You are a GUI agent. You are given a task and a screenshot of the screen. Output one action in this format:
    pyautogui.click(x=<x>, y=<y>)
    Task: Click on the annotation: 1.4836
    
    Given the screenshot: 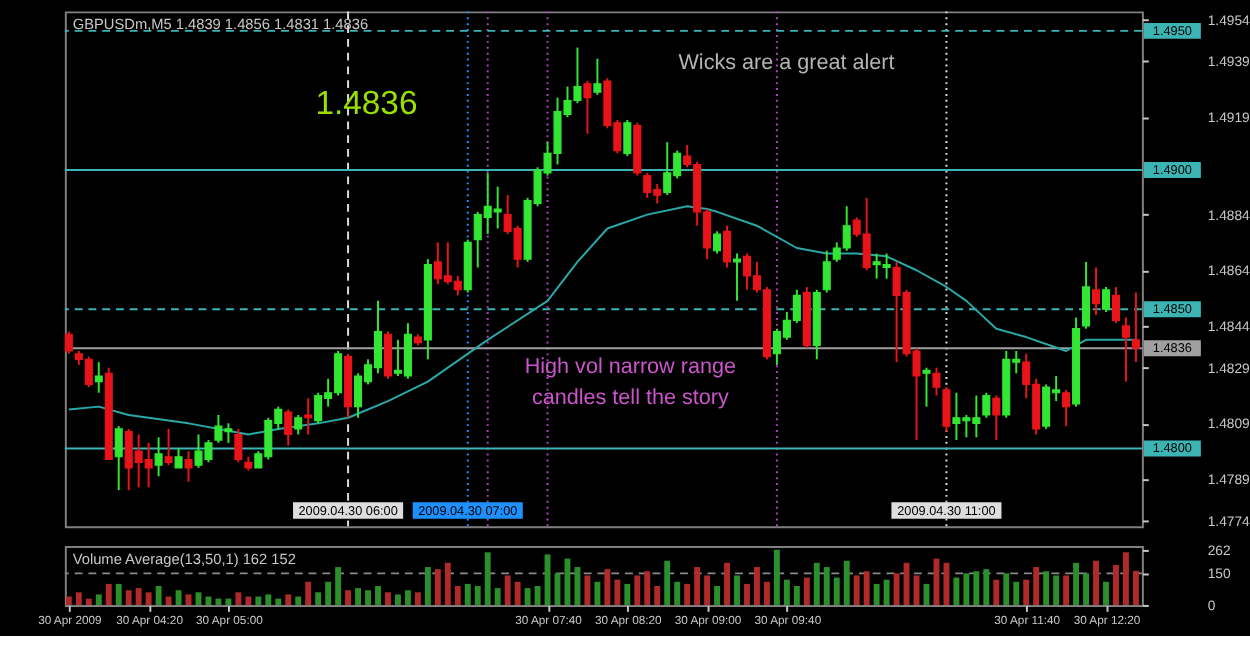 What is the action you would take?
    pyautogui.click(x=366, y=102)
    